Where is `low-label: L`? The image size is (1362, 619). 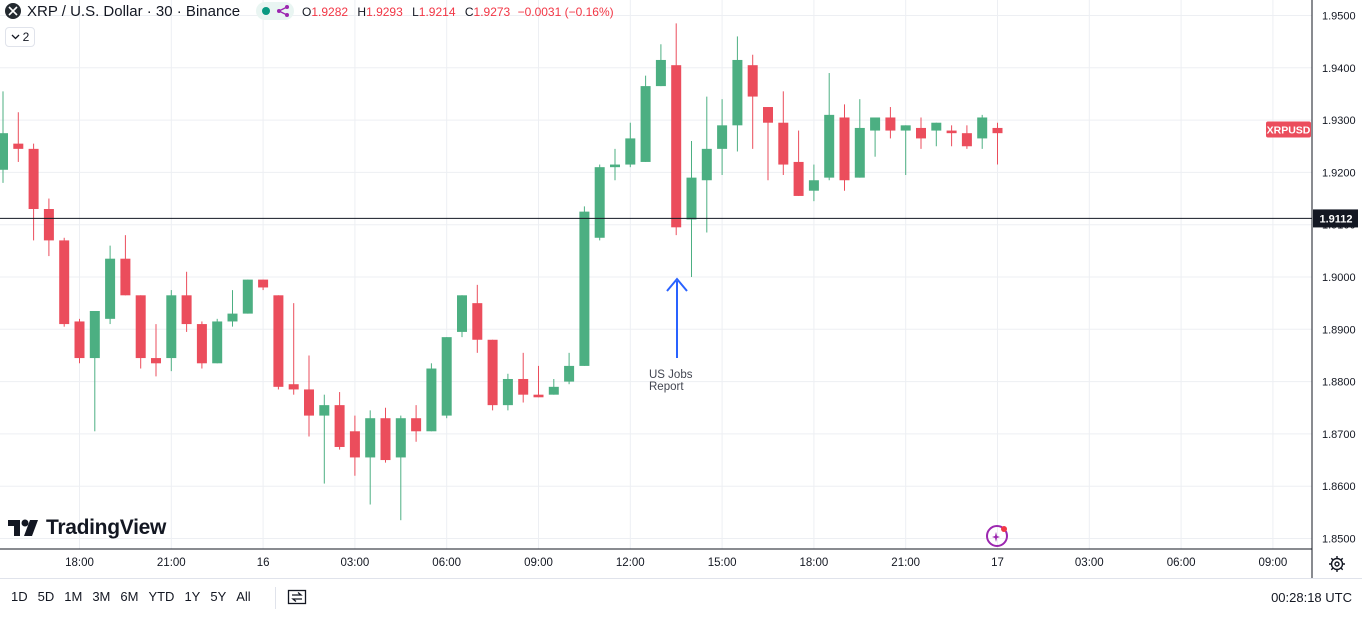 low-label: L is located at coordinates (415, 12).